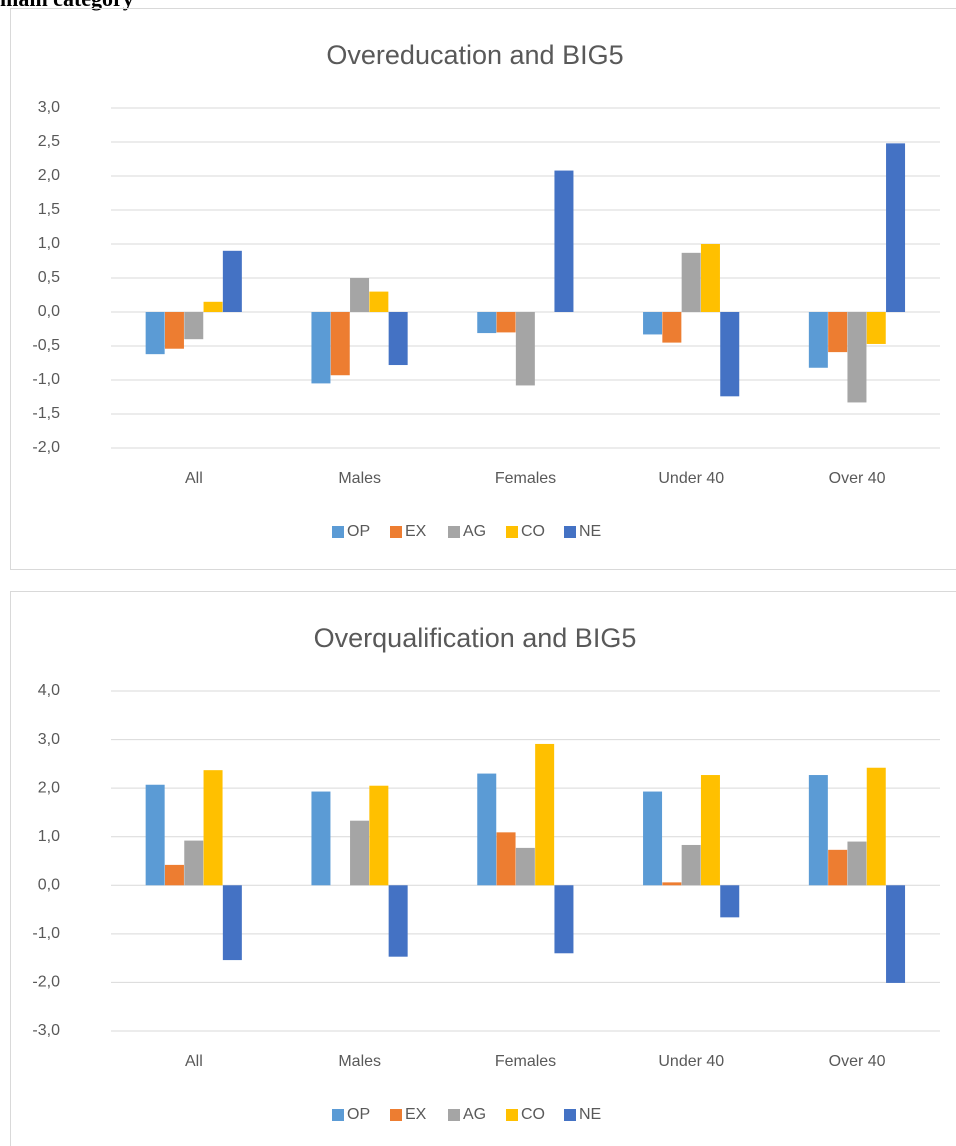  I want to click on y-tick-label: 1,5, so click(49, 209).